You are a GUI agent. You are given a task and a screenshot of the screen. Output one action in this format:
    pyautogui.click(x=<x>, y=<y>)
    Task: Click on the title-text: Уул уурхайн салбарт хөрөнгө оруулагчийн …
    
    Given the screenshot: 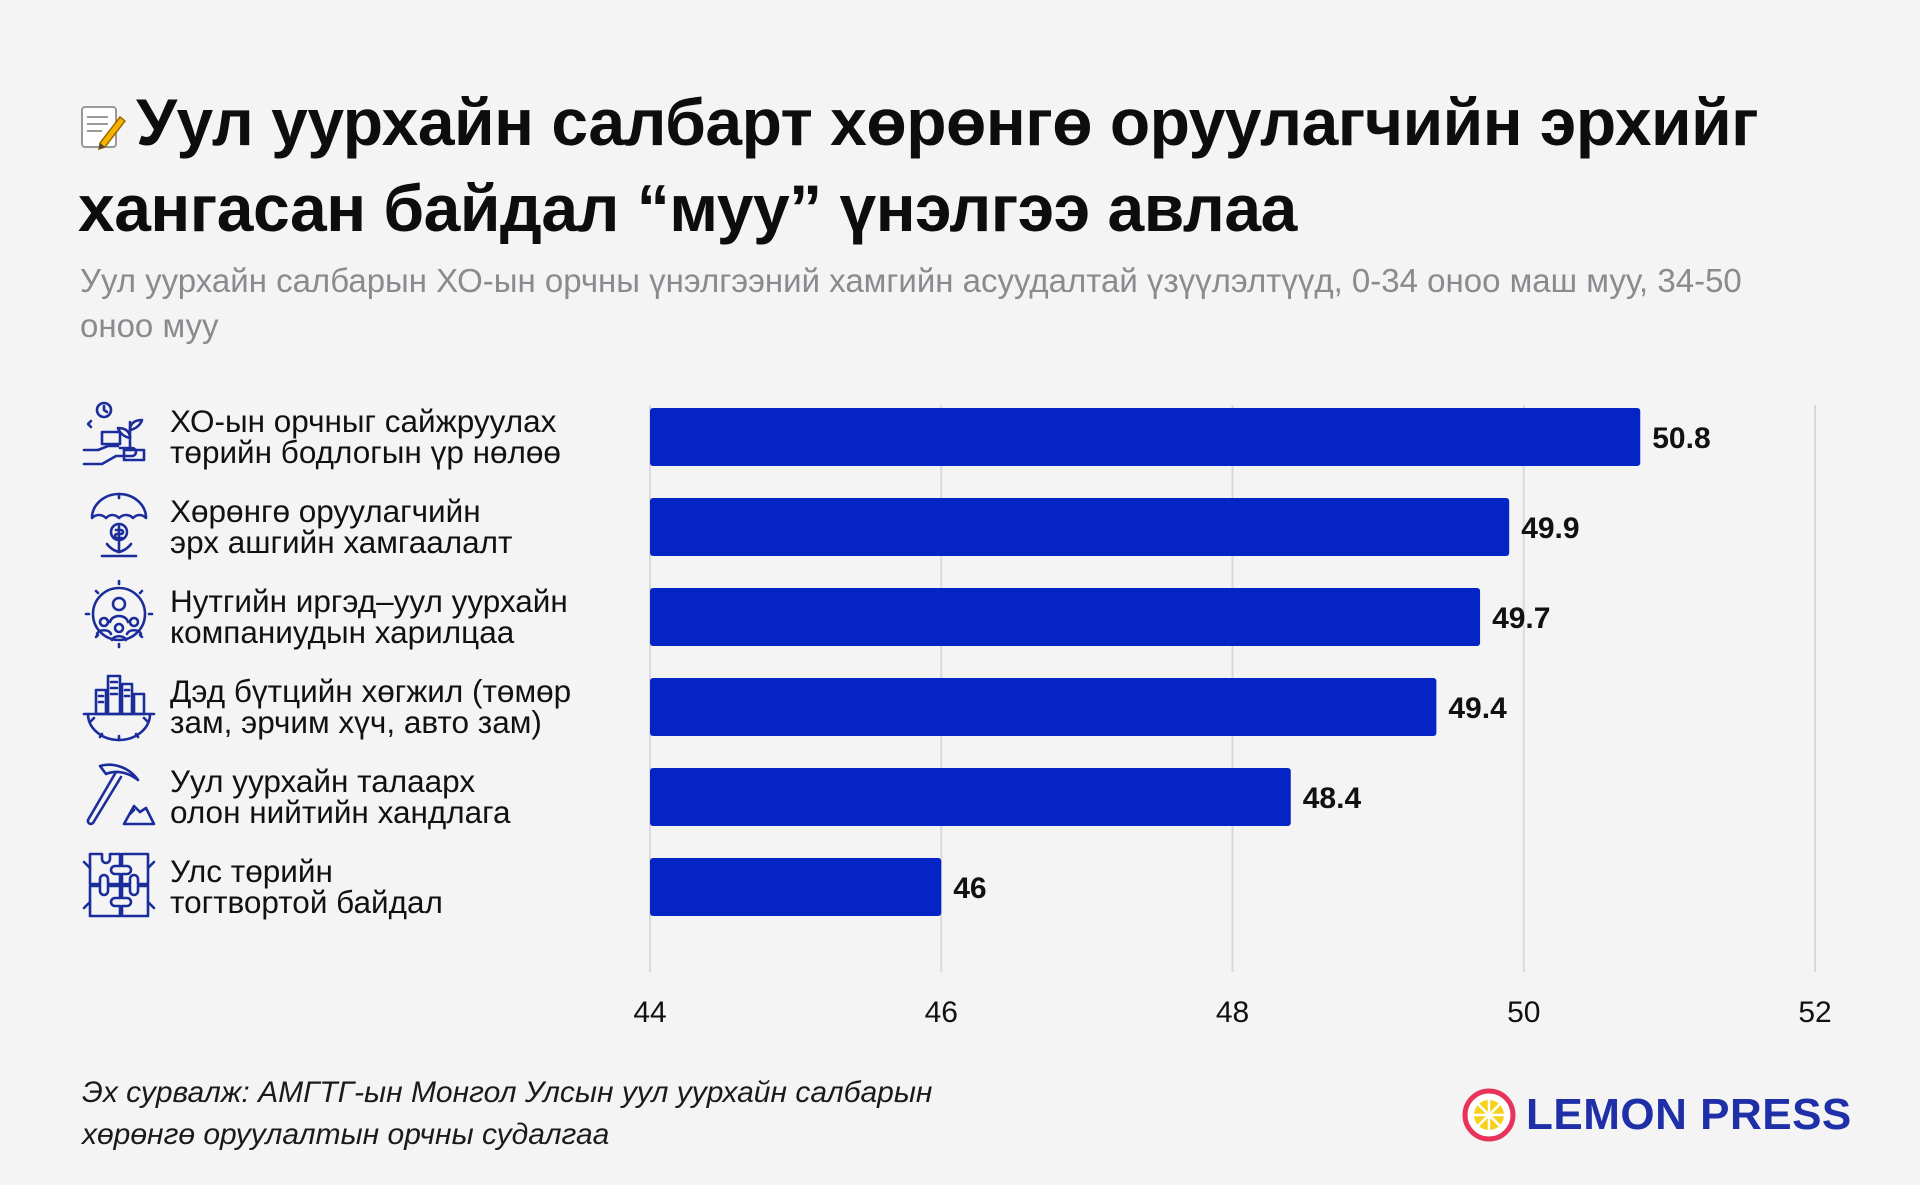 What is the action you would take?
    pyautogui.click(x=918, y=165)
    